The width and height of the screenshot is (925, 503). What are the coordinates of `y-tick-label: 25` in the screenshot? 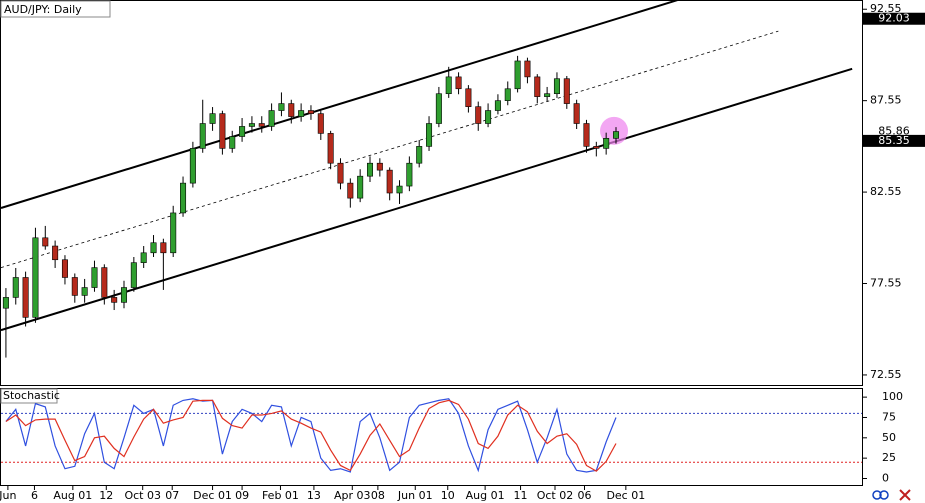 It's located at (889, 457).